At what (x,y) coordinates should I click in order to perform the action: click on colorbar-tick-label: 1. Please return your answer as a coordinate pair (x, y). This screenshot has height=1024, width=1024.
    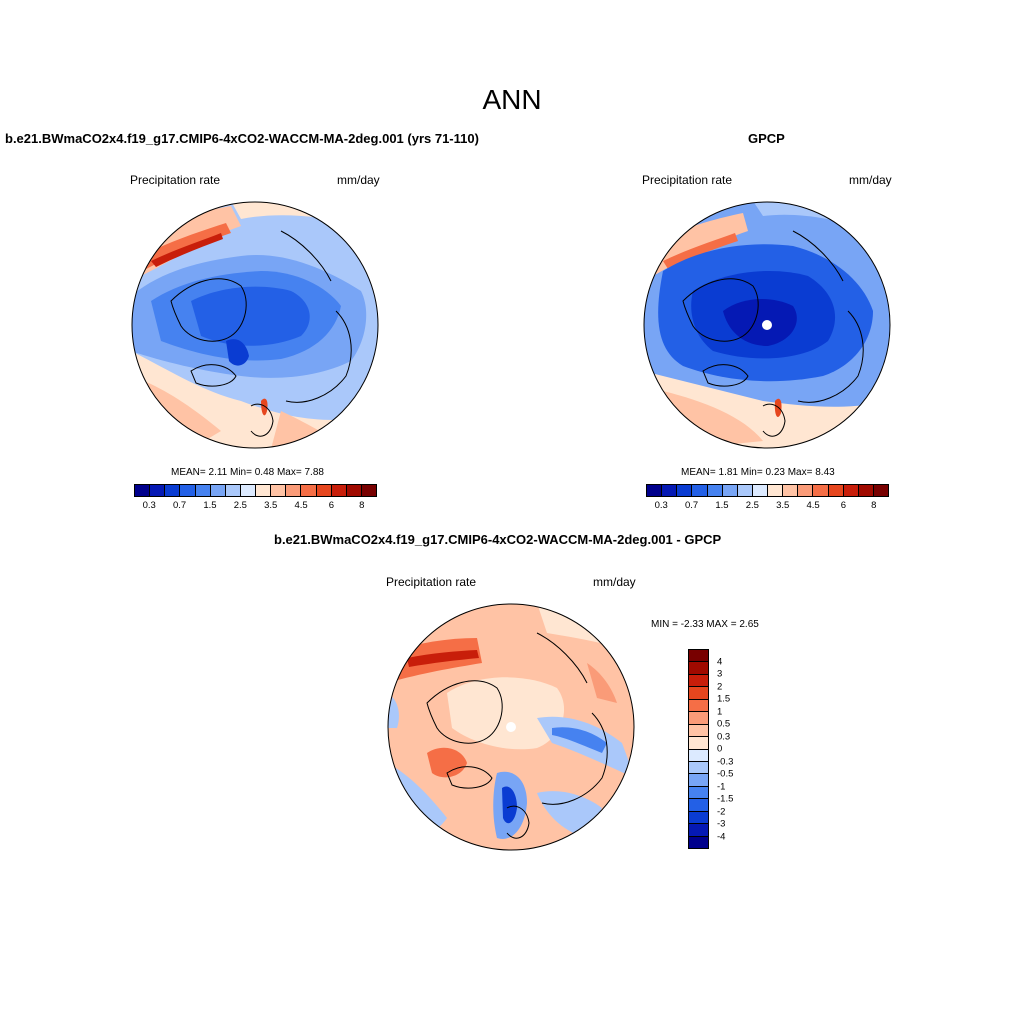
    Looking at the image, I should click on (720, 711).